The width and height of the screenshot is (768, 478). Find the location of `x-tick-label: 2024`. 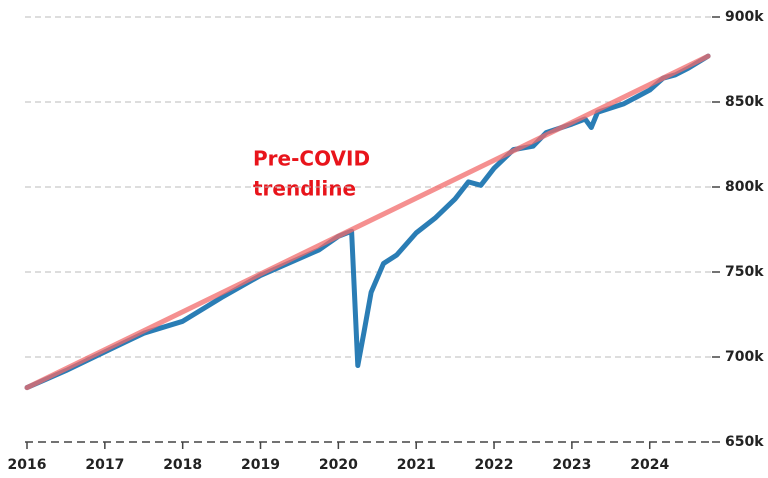

x-tick-label: 2024 is located at coordinates (649, 465).